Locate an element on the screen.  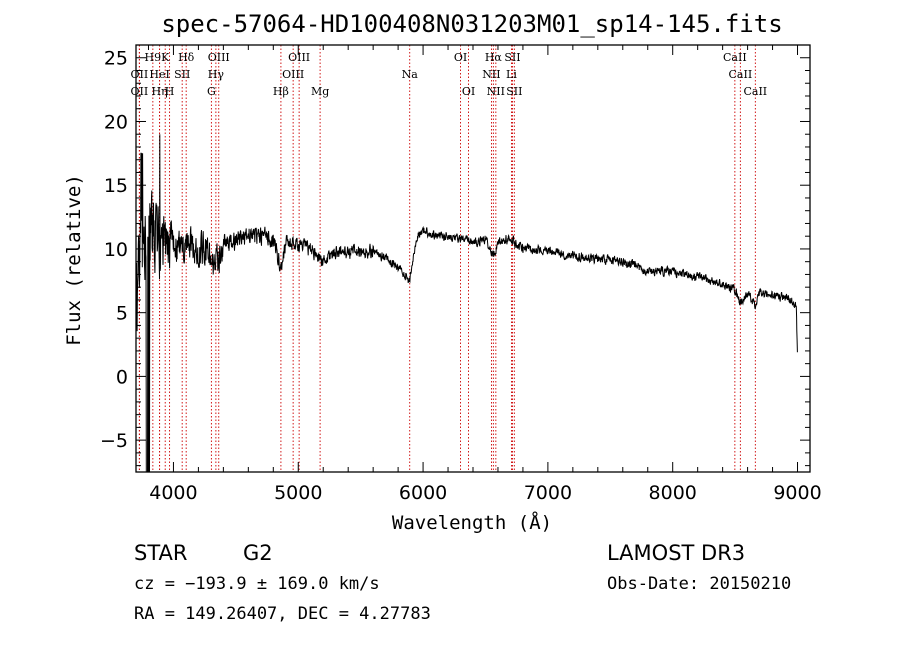
obs-date-text: Obs-Date: 20150210 is located at coordinates (699, 584).